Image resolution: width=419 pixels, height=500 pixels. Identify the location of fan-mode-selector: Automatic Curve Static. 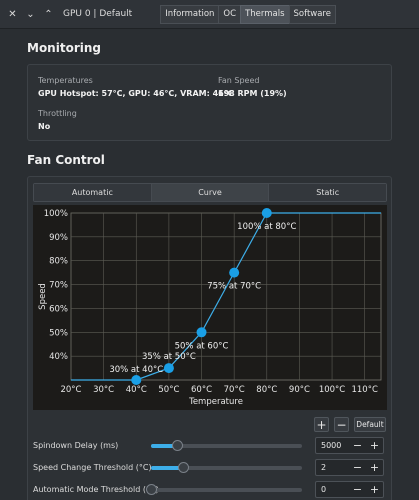
(210, 192).